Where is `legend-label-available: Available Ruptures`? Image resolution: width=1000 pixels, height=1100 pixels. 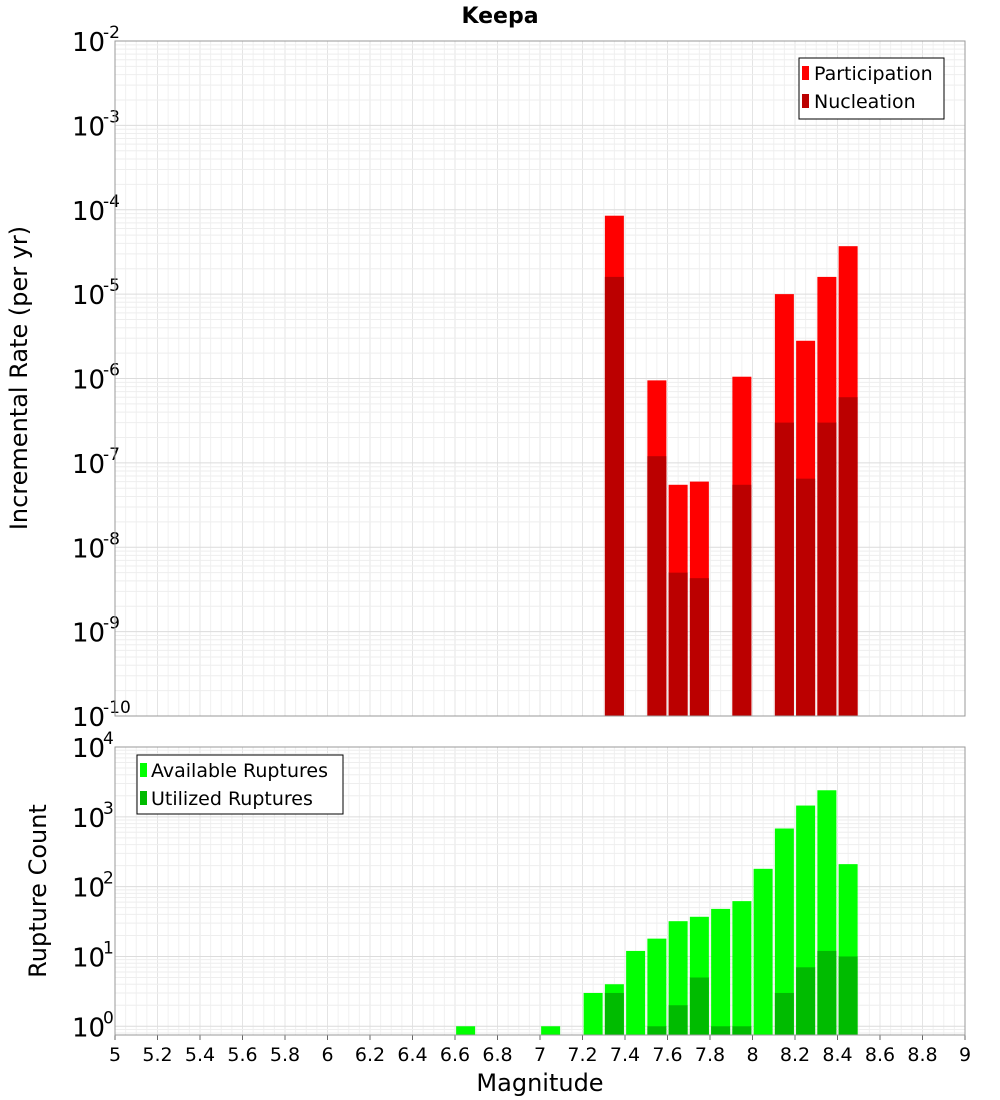 legend-label-available: Available Ruptures is located at coordinates (239, 771).